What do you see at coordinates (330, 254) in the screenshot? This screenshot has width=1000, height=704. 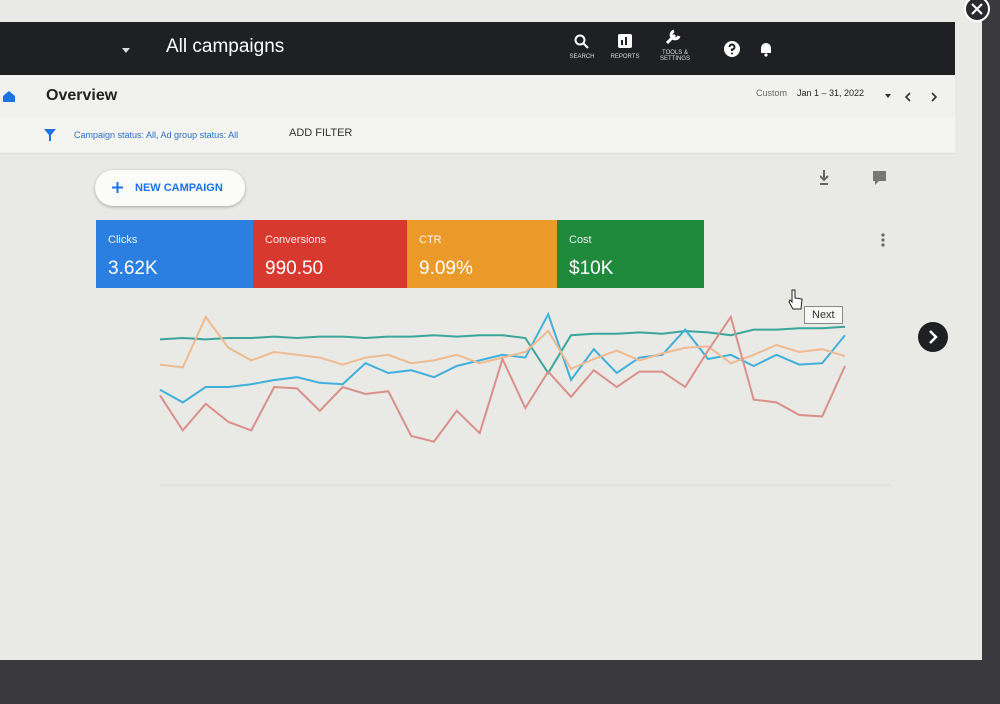 I see `metric-card: Conversions 990.50` at bounding box center [330, 254].